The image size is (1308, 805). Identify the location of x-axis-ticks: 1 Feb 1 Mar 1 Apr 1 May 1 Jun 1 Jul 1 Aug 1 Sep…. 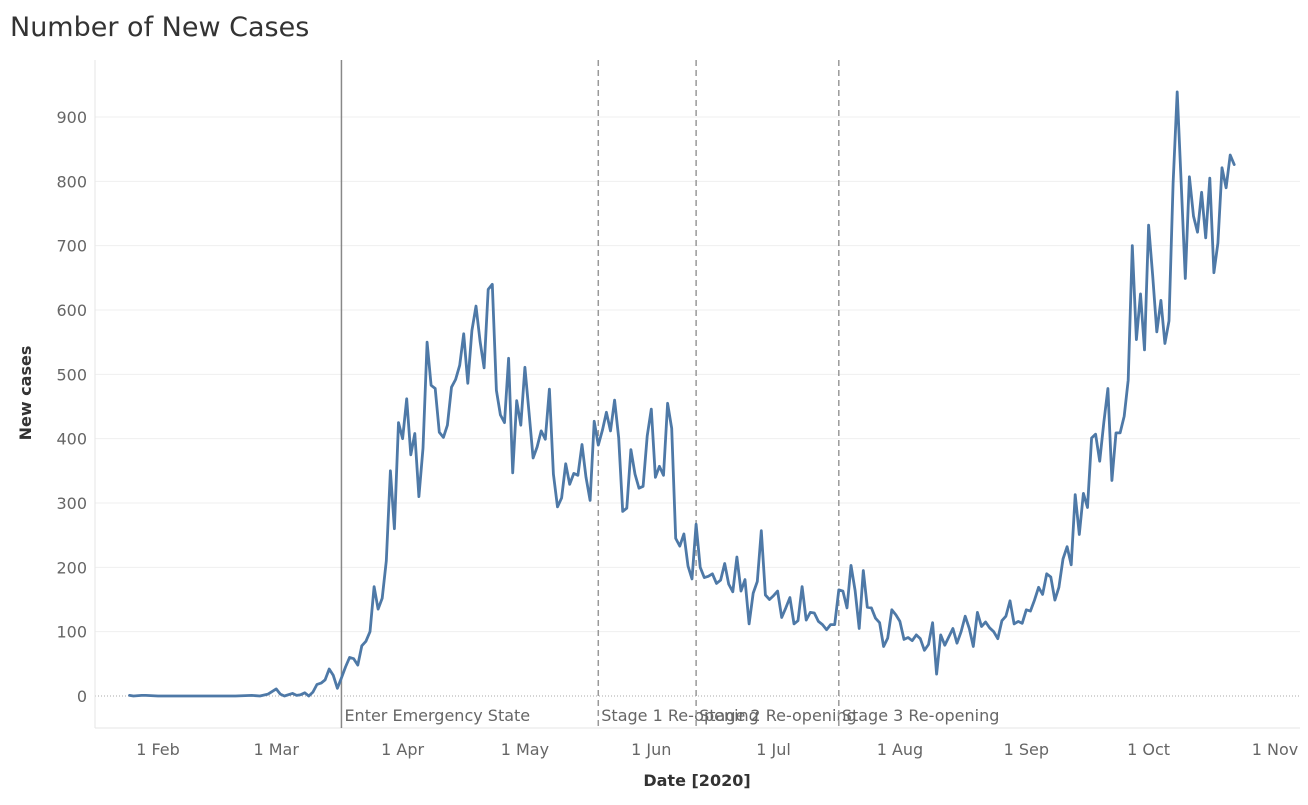
(717, 749).